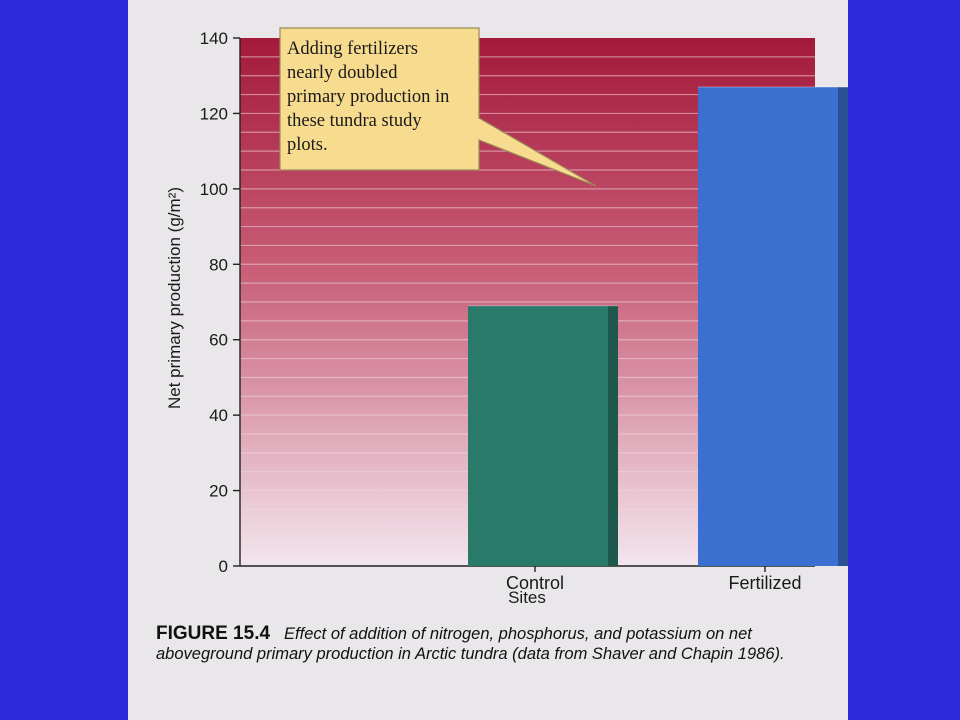 The height and width of the screenshot is (720, 960). Describe the element at coordinates (218, 264) in the screenshot. I see `y-tick-label: 80` at that location.